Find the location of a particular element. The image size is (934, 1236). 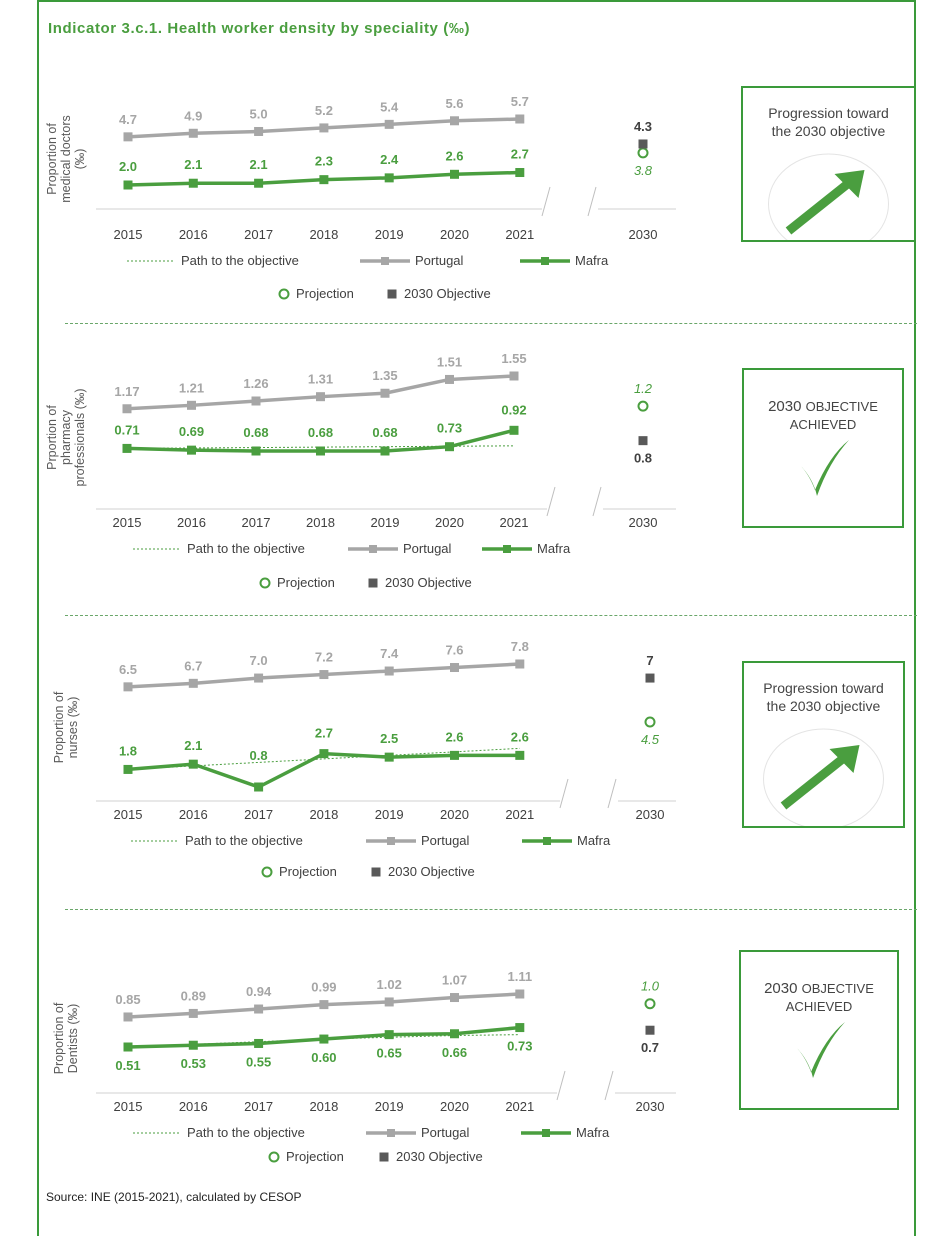

y-axis-label: Proportion ofnurses (‰) is located at coordinates (66, 727).